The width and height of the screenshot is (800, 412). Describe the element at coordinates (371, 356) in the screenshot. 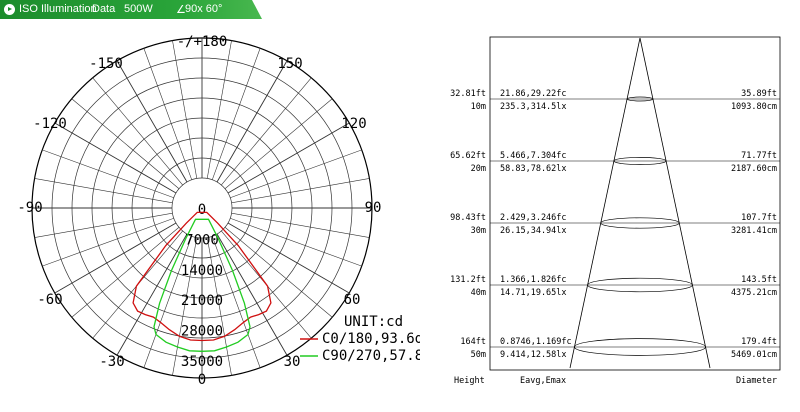

I see `legend-entry: C90/270,57.8deg` at that location.